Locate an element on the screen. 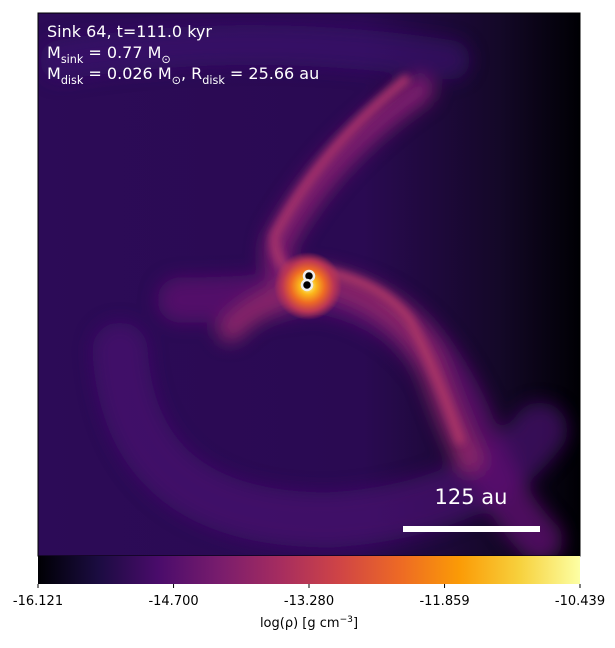 The image size is (615, 648). text-segment: , R is located at coordinates (191, 73).